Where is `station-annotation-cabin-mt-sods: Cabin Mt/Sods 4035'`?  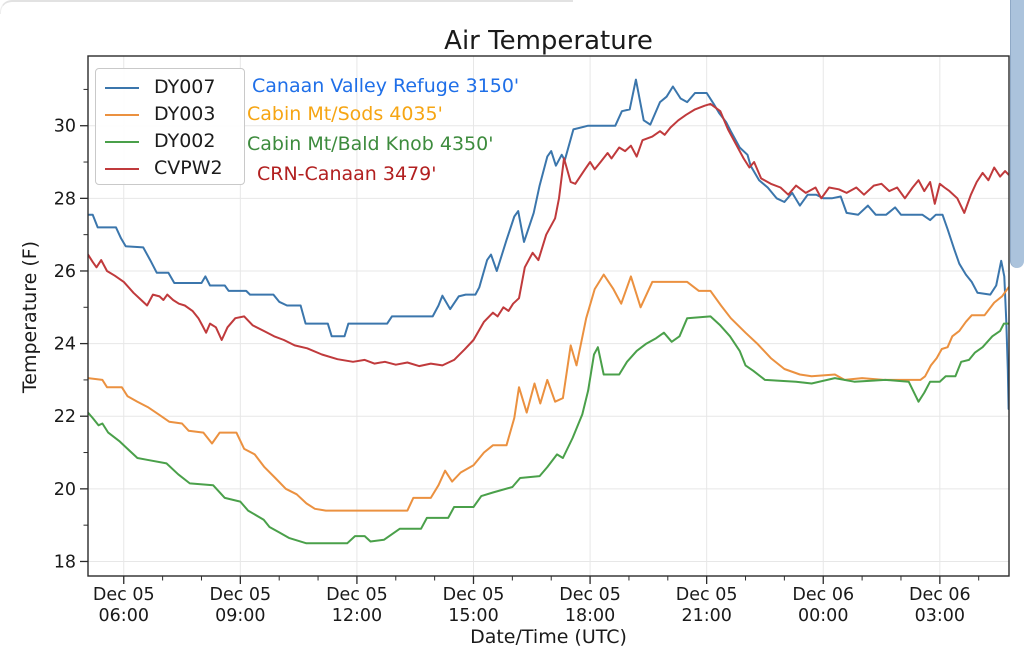
station-annotation-cabin-mt-sods: Cabin Mt/Sods 4035' is located at coordinates (345, 114).